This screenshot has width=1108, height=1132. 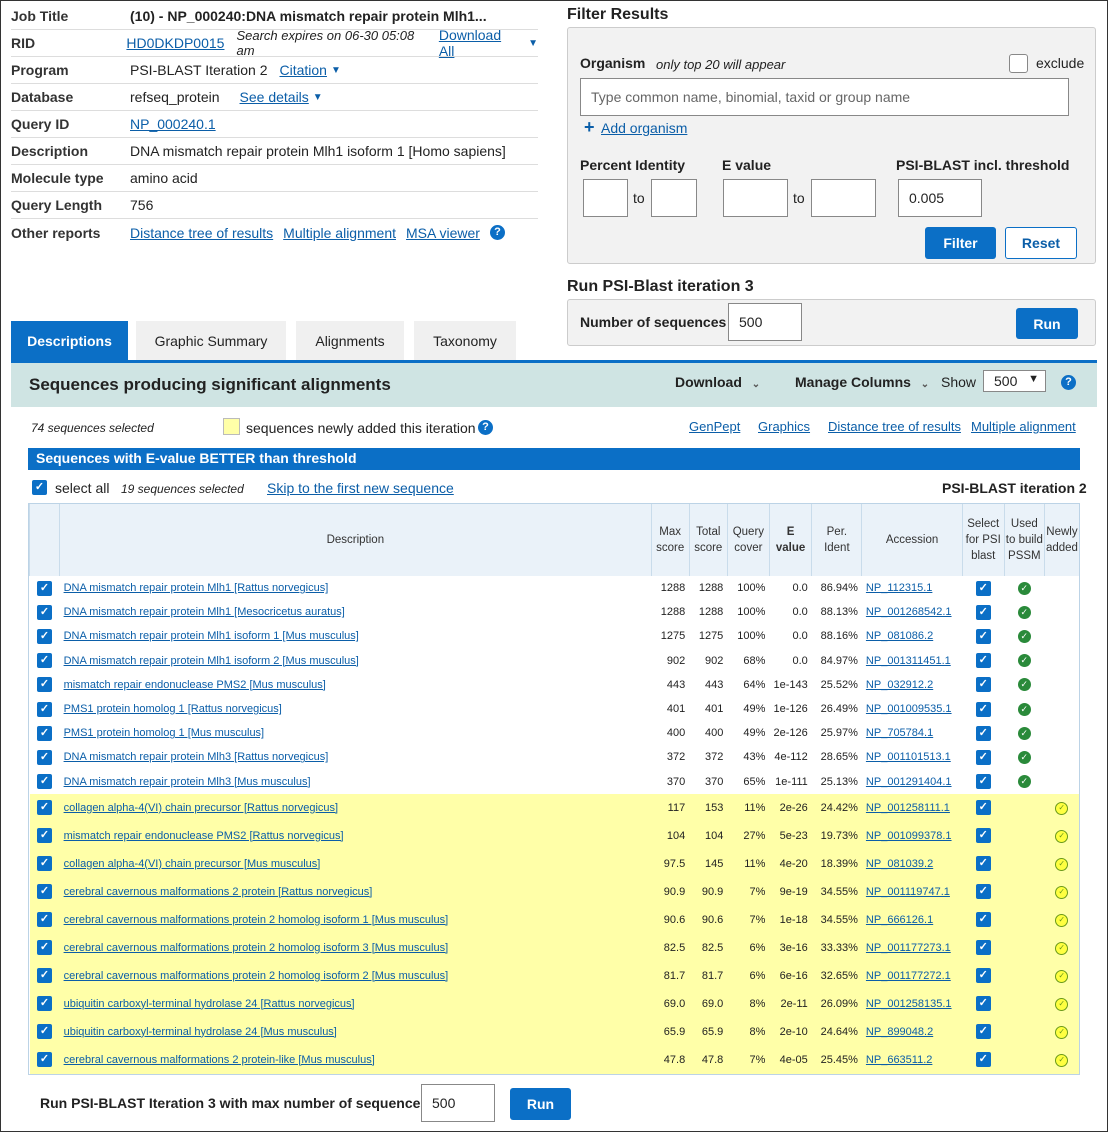 What do you see at coordinates (908, 975) in the screenshot?
I see `accession-link: NP_001177272.1` at bounding box center [908, 975].